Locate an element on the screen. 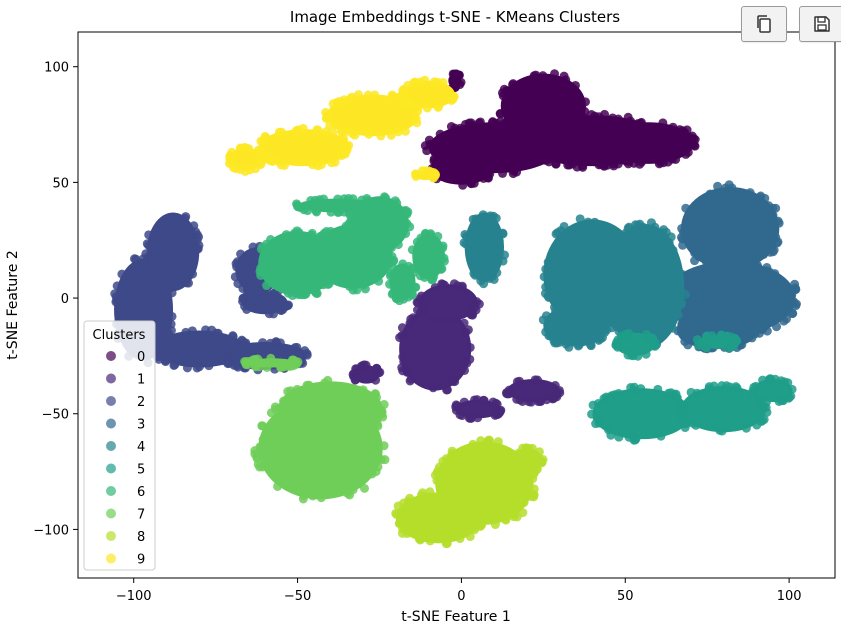 The image size is (841, 627). y-tick-label: −100 is located at coordinates (51, 530).